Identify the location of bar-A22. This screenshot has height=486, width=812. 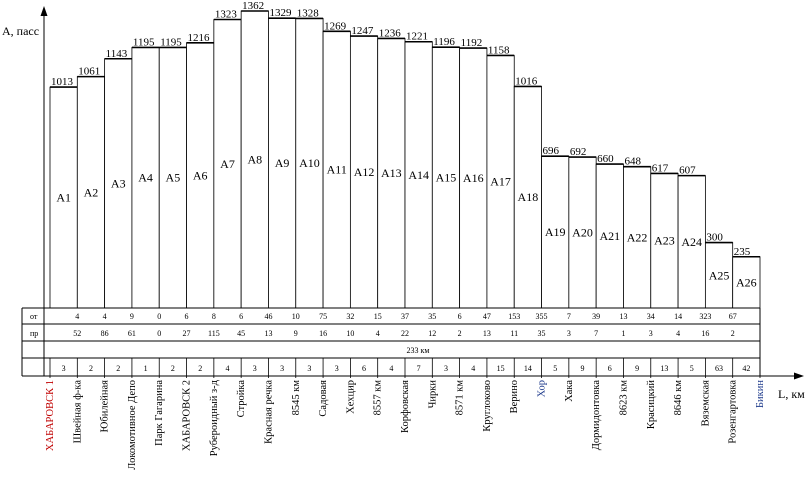
(637, 237).